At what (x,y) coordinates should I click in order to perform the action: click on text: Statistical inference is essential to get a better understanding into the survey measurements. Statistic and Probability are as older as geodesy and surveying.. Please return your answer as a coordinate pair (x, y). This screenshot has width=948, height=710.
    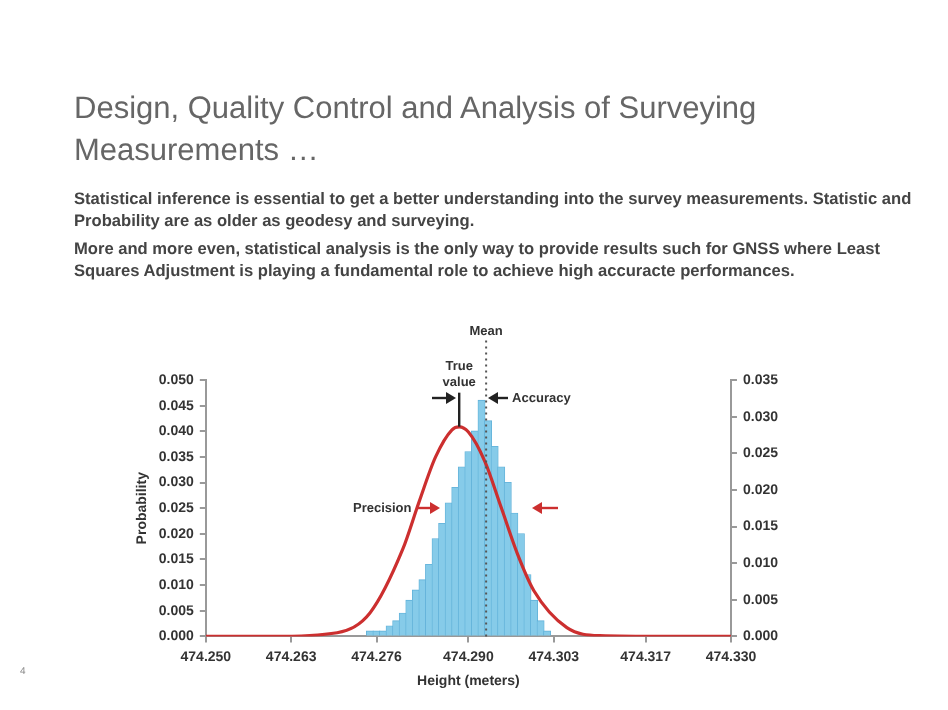
    Looking at the image, I should click on (494, 210).